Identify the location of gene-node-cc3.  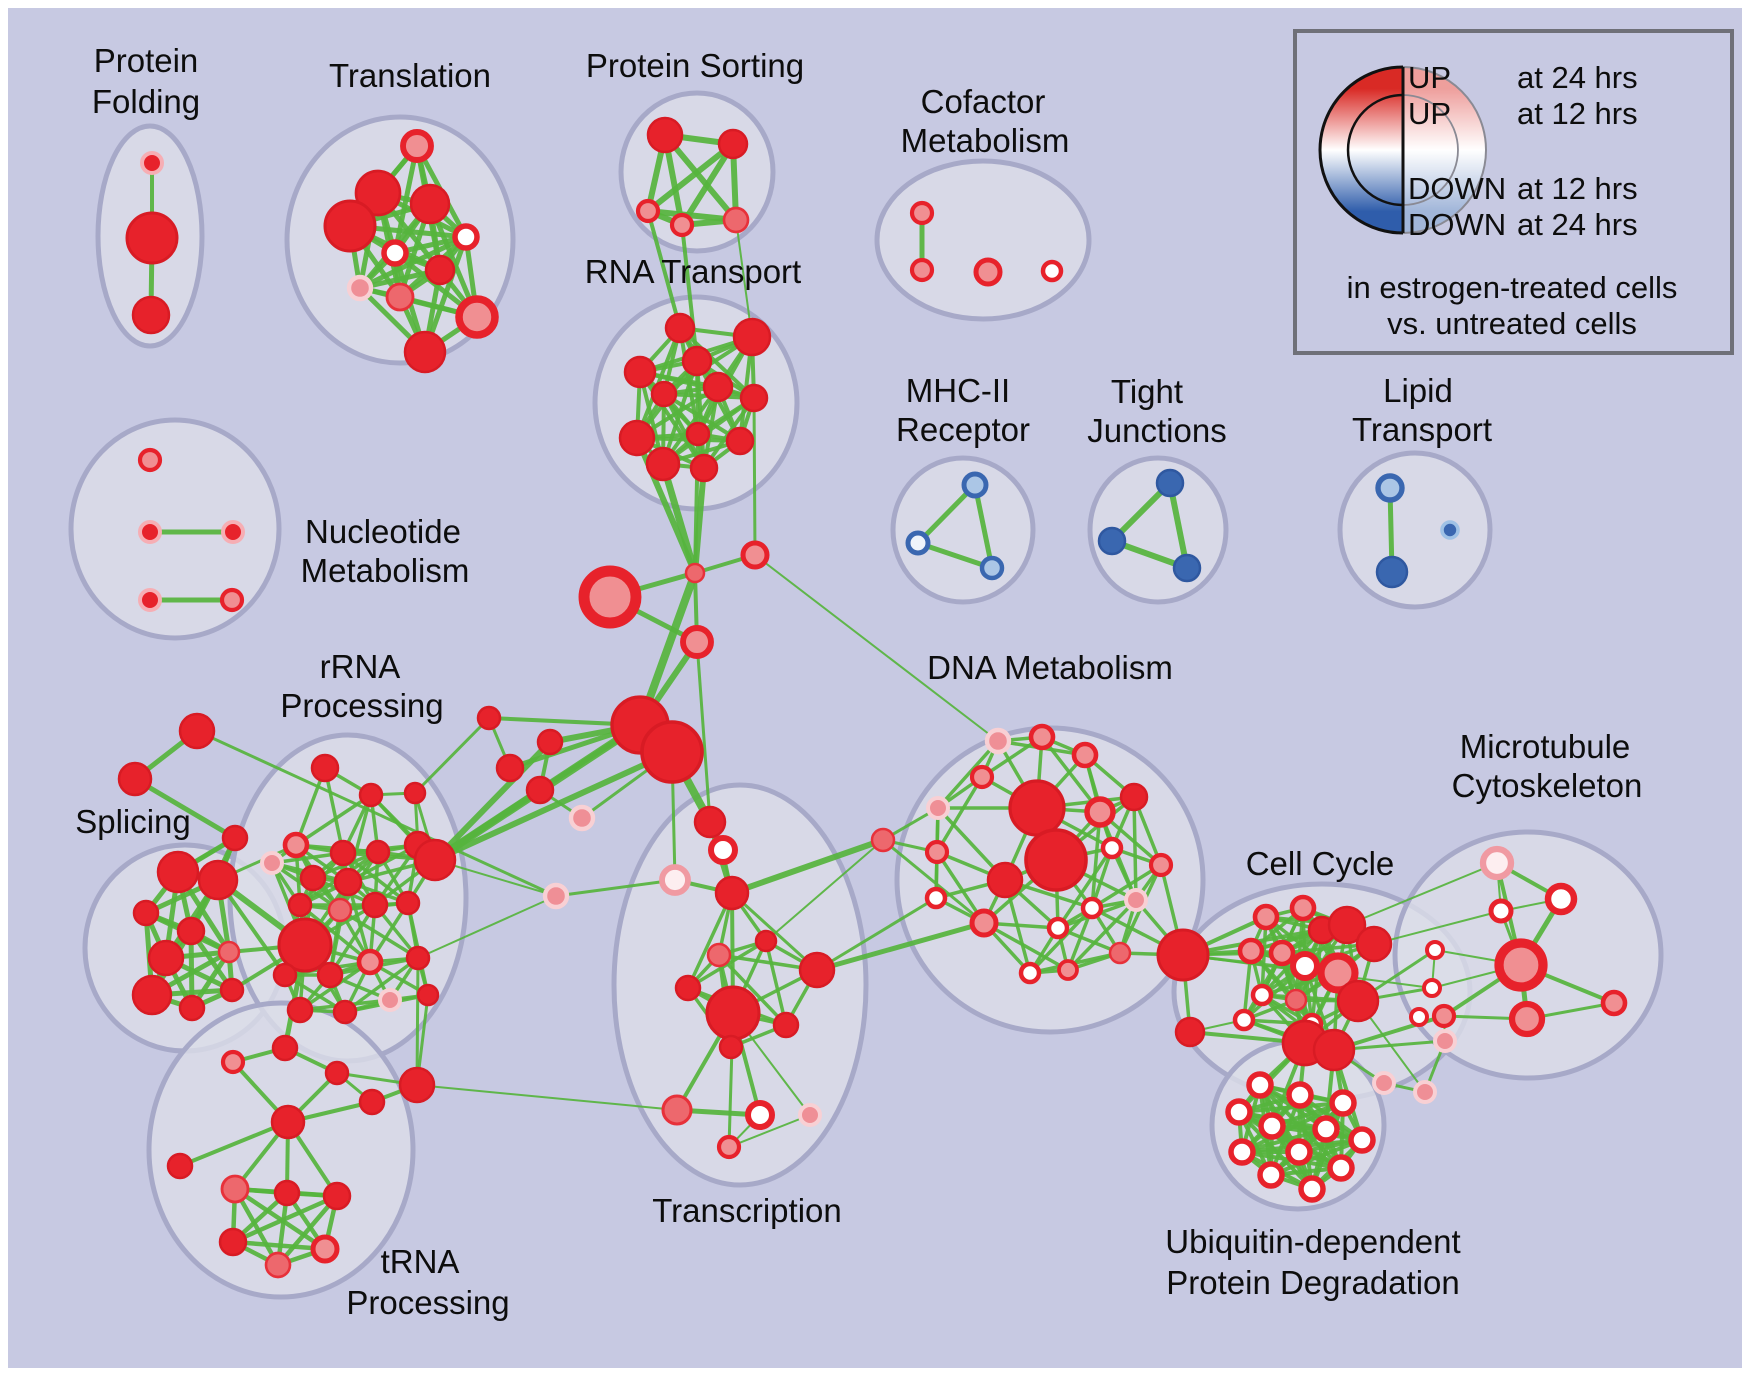
(1282, 953).